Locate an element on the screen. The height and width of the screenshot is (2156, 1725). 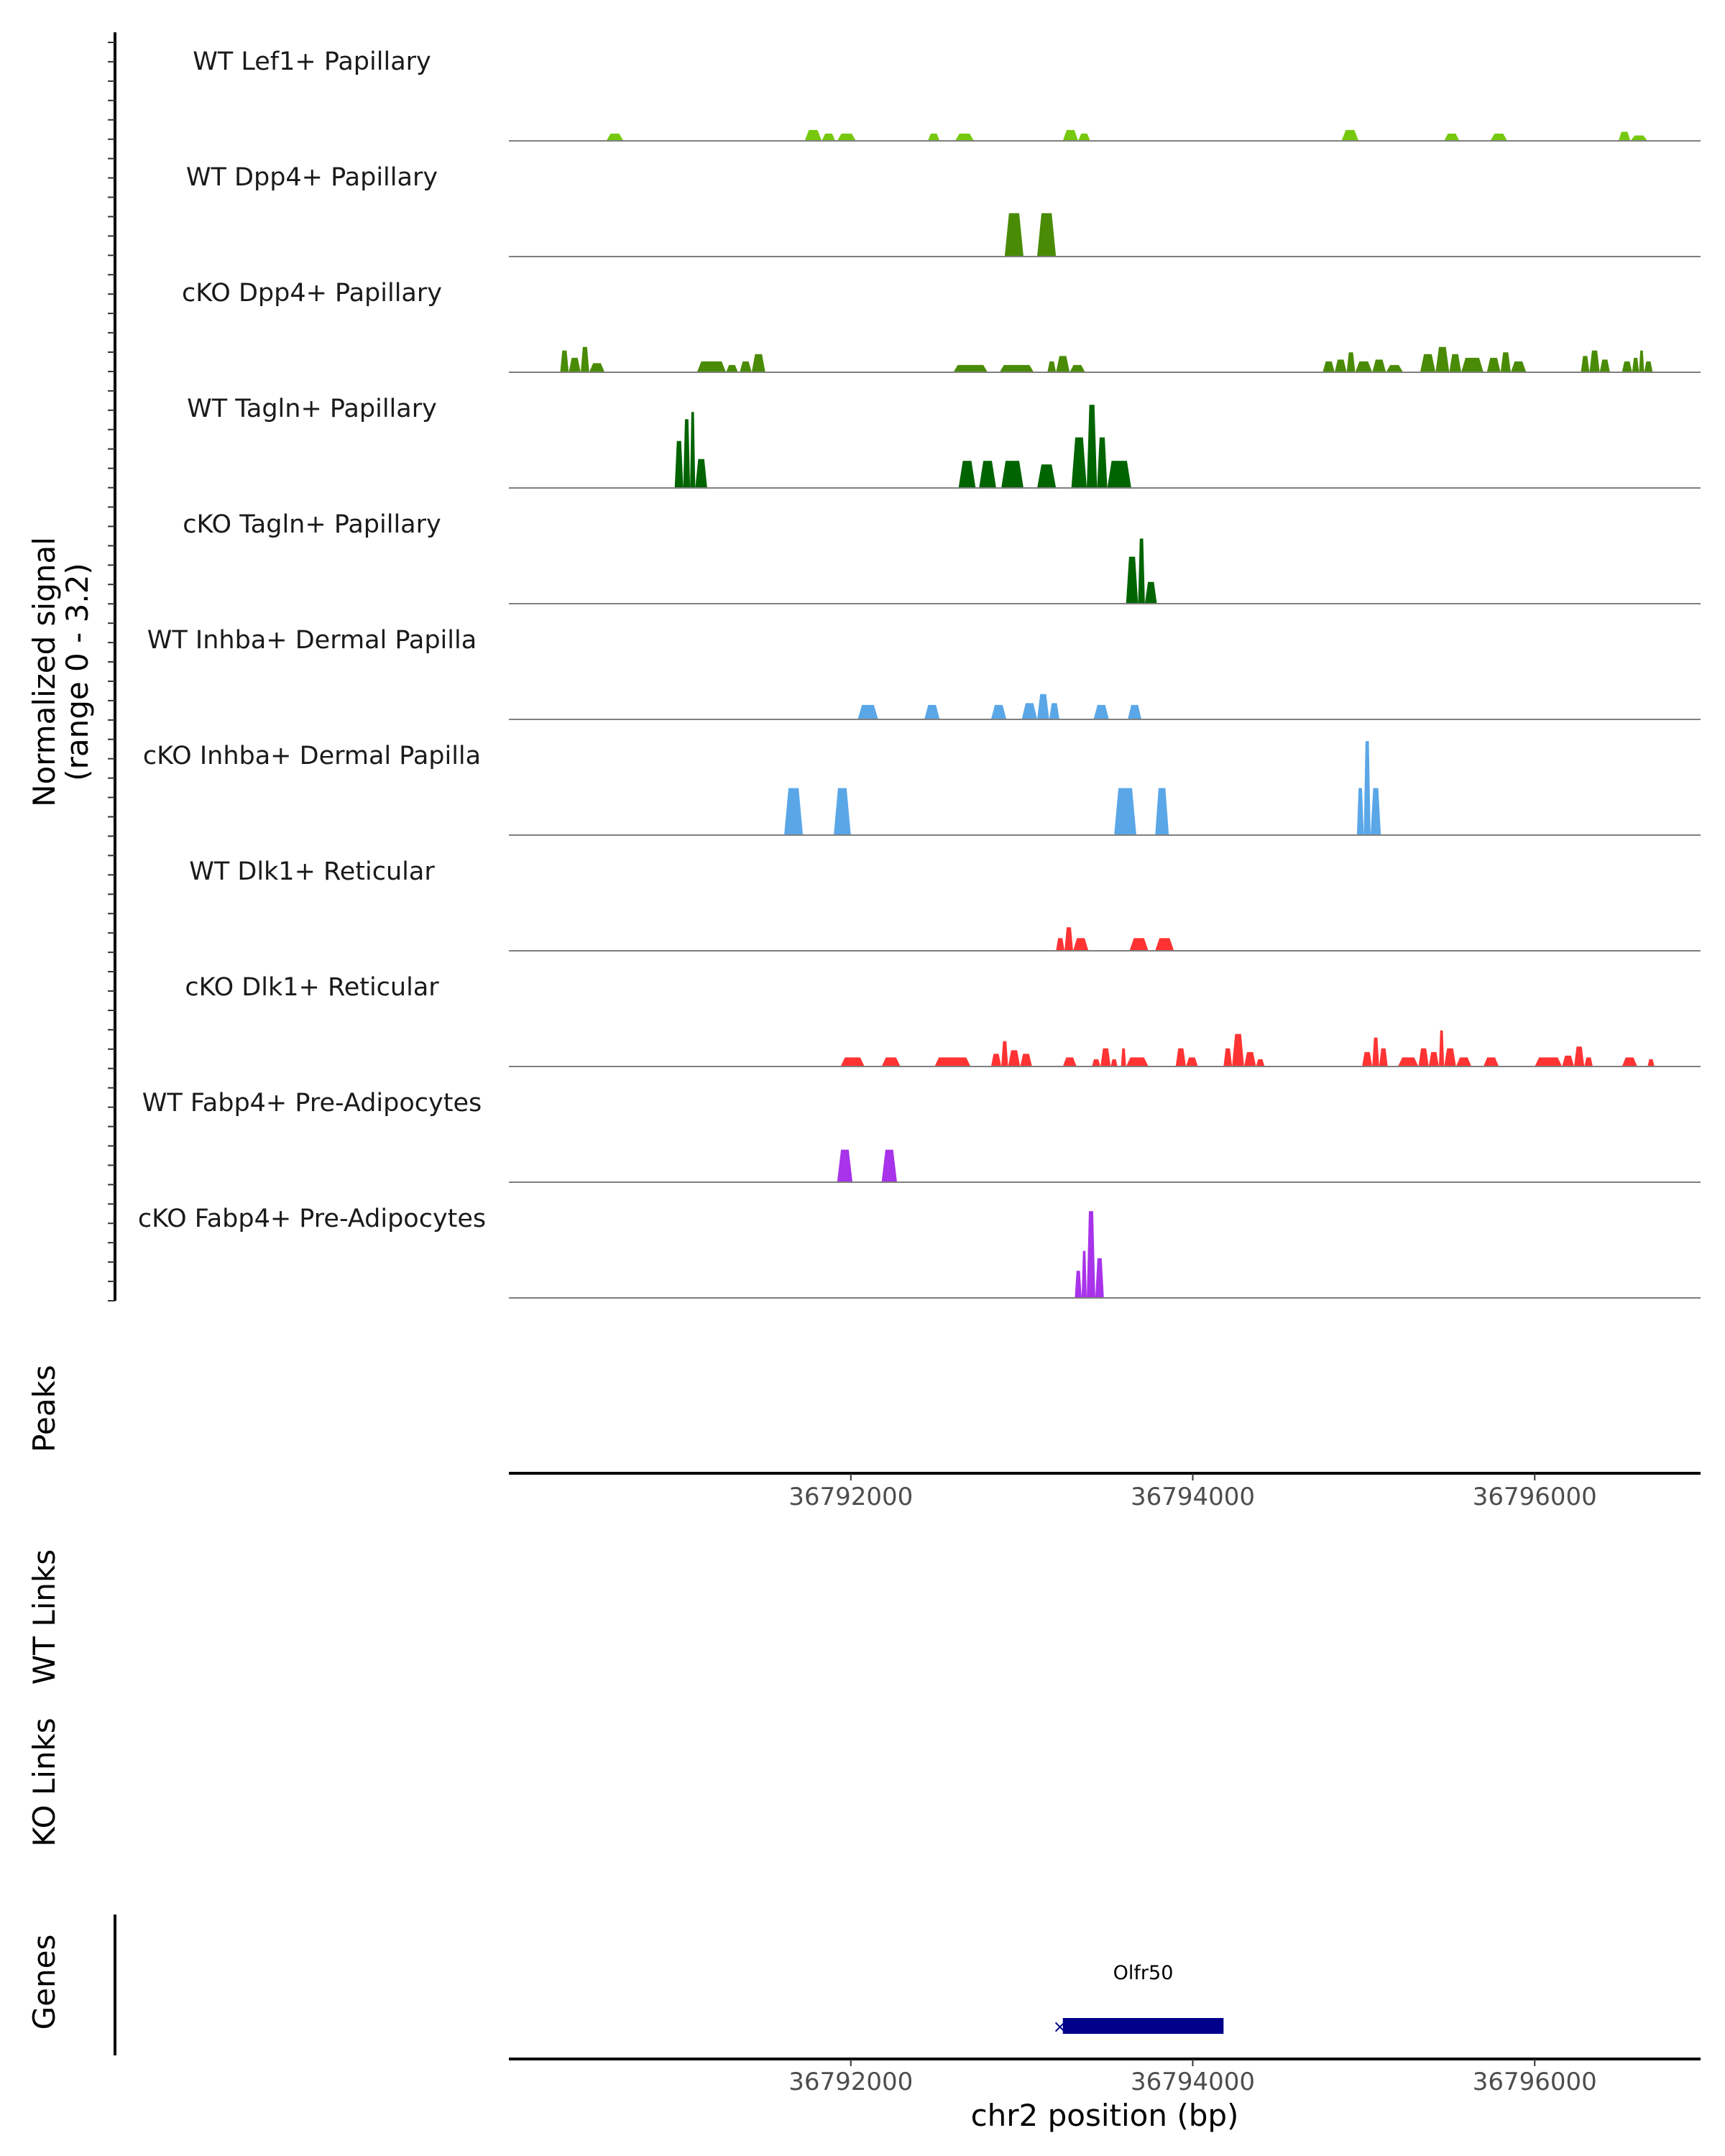
side-panel-label: WT Links is located at coordinates (44, 1617).